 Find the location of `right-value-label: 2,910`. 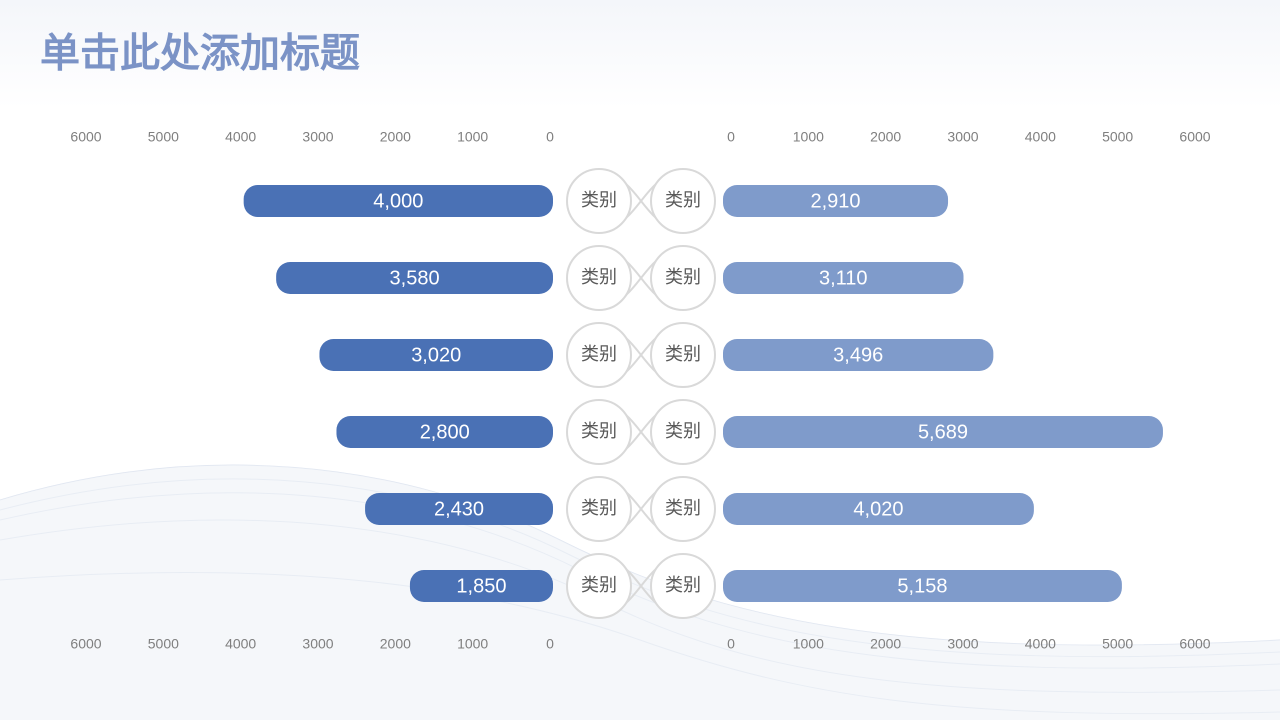

right-value-label: 2,910 is located at coordinates (835, 201).